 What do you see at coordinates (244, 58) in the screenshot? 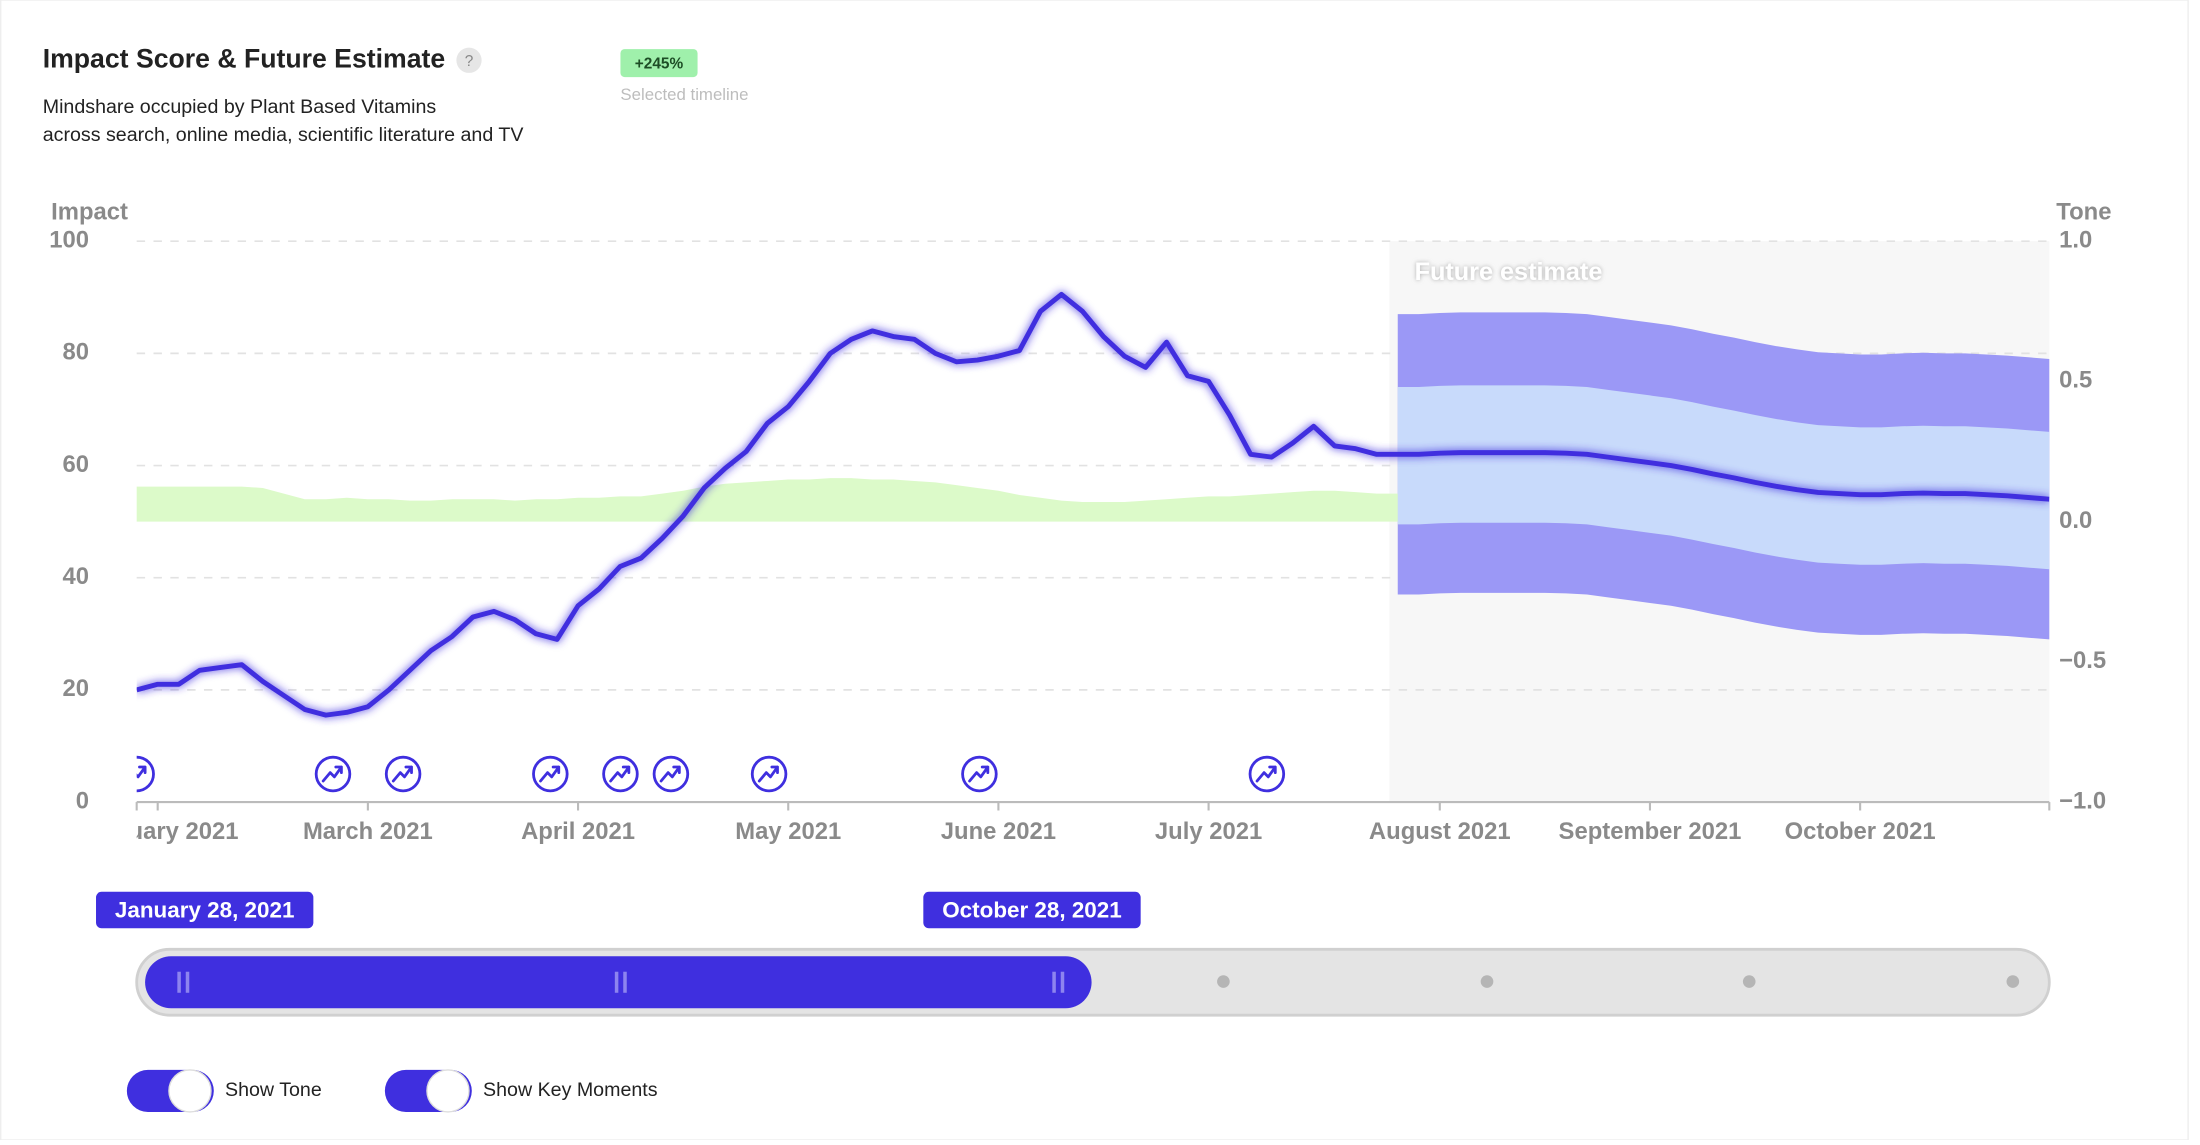
I see `title: Impact Score & Future Estimate` at bounding box center [244, 58].